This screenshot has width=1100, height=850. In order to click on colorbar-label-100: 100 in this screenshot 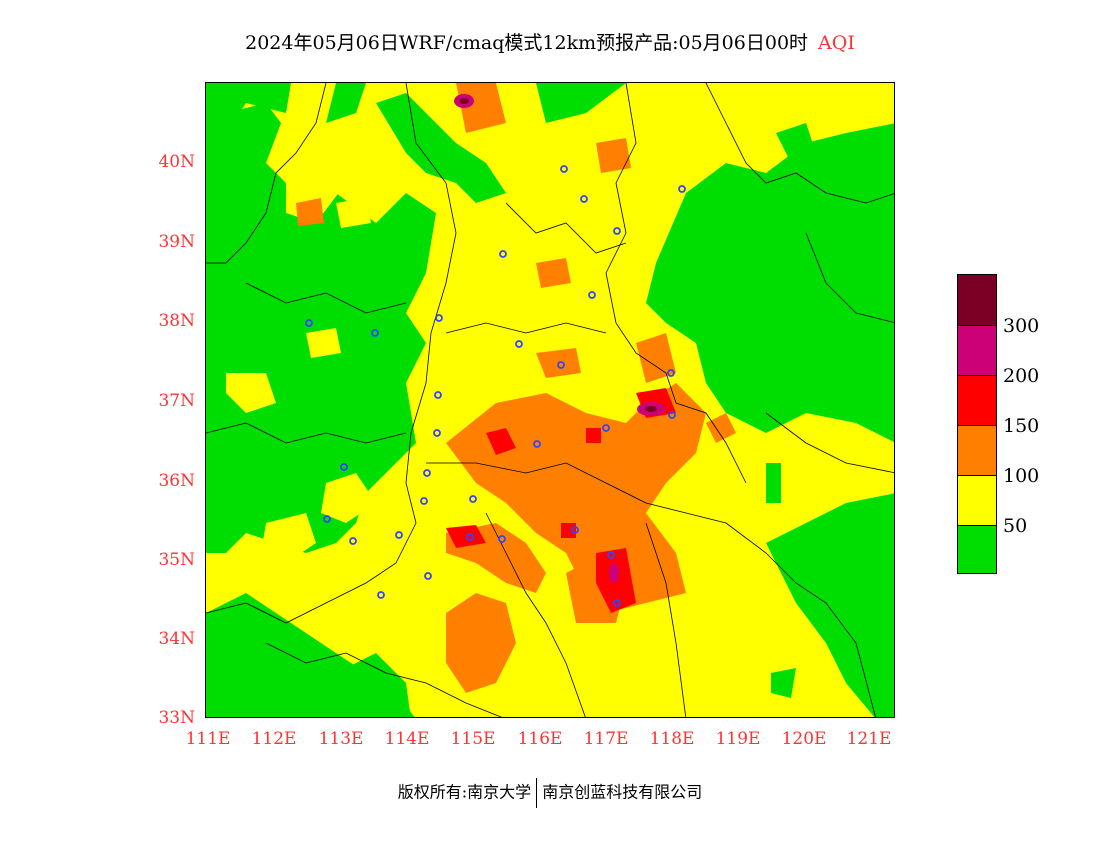, I will do `click(1021, 476)`.